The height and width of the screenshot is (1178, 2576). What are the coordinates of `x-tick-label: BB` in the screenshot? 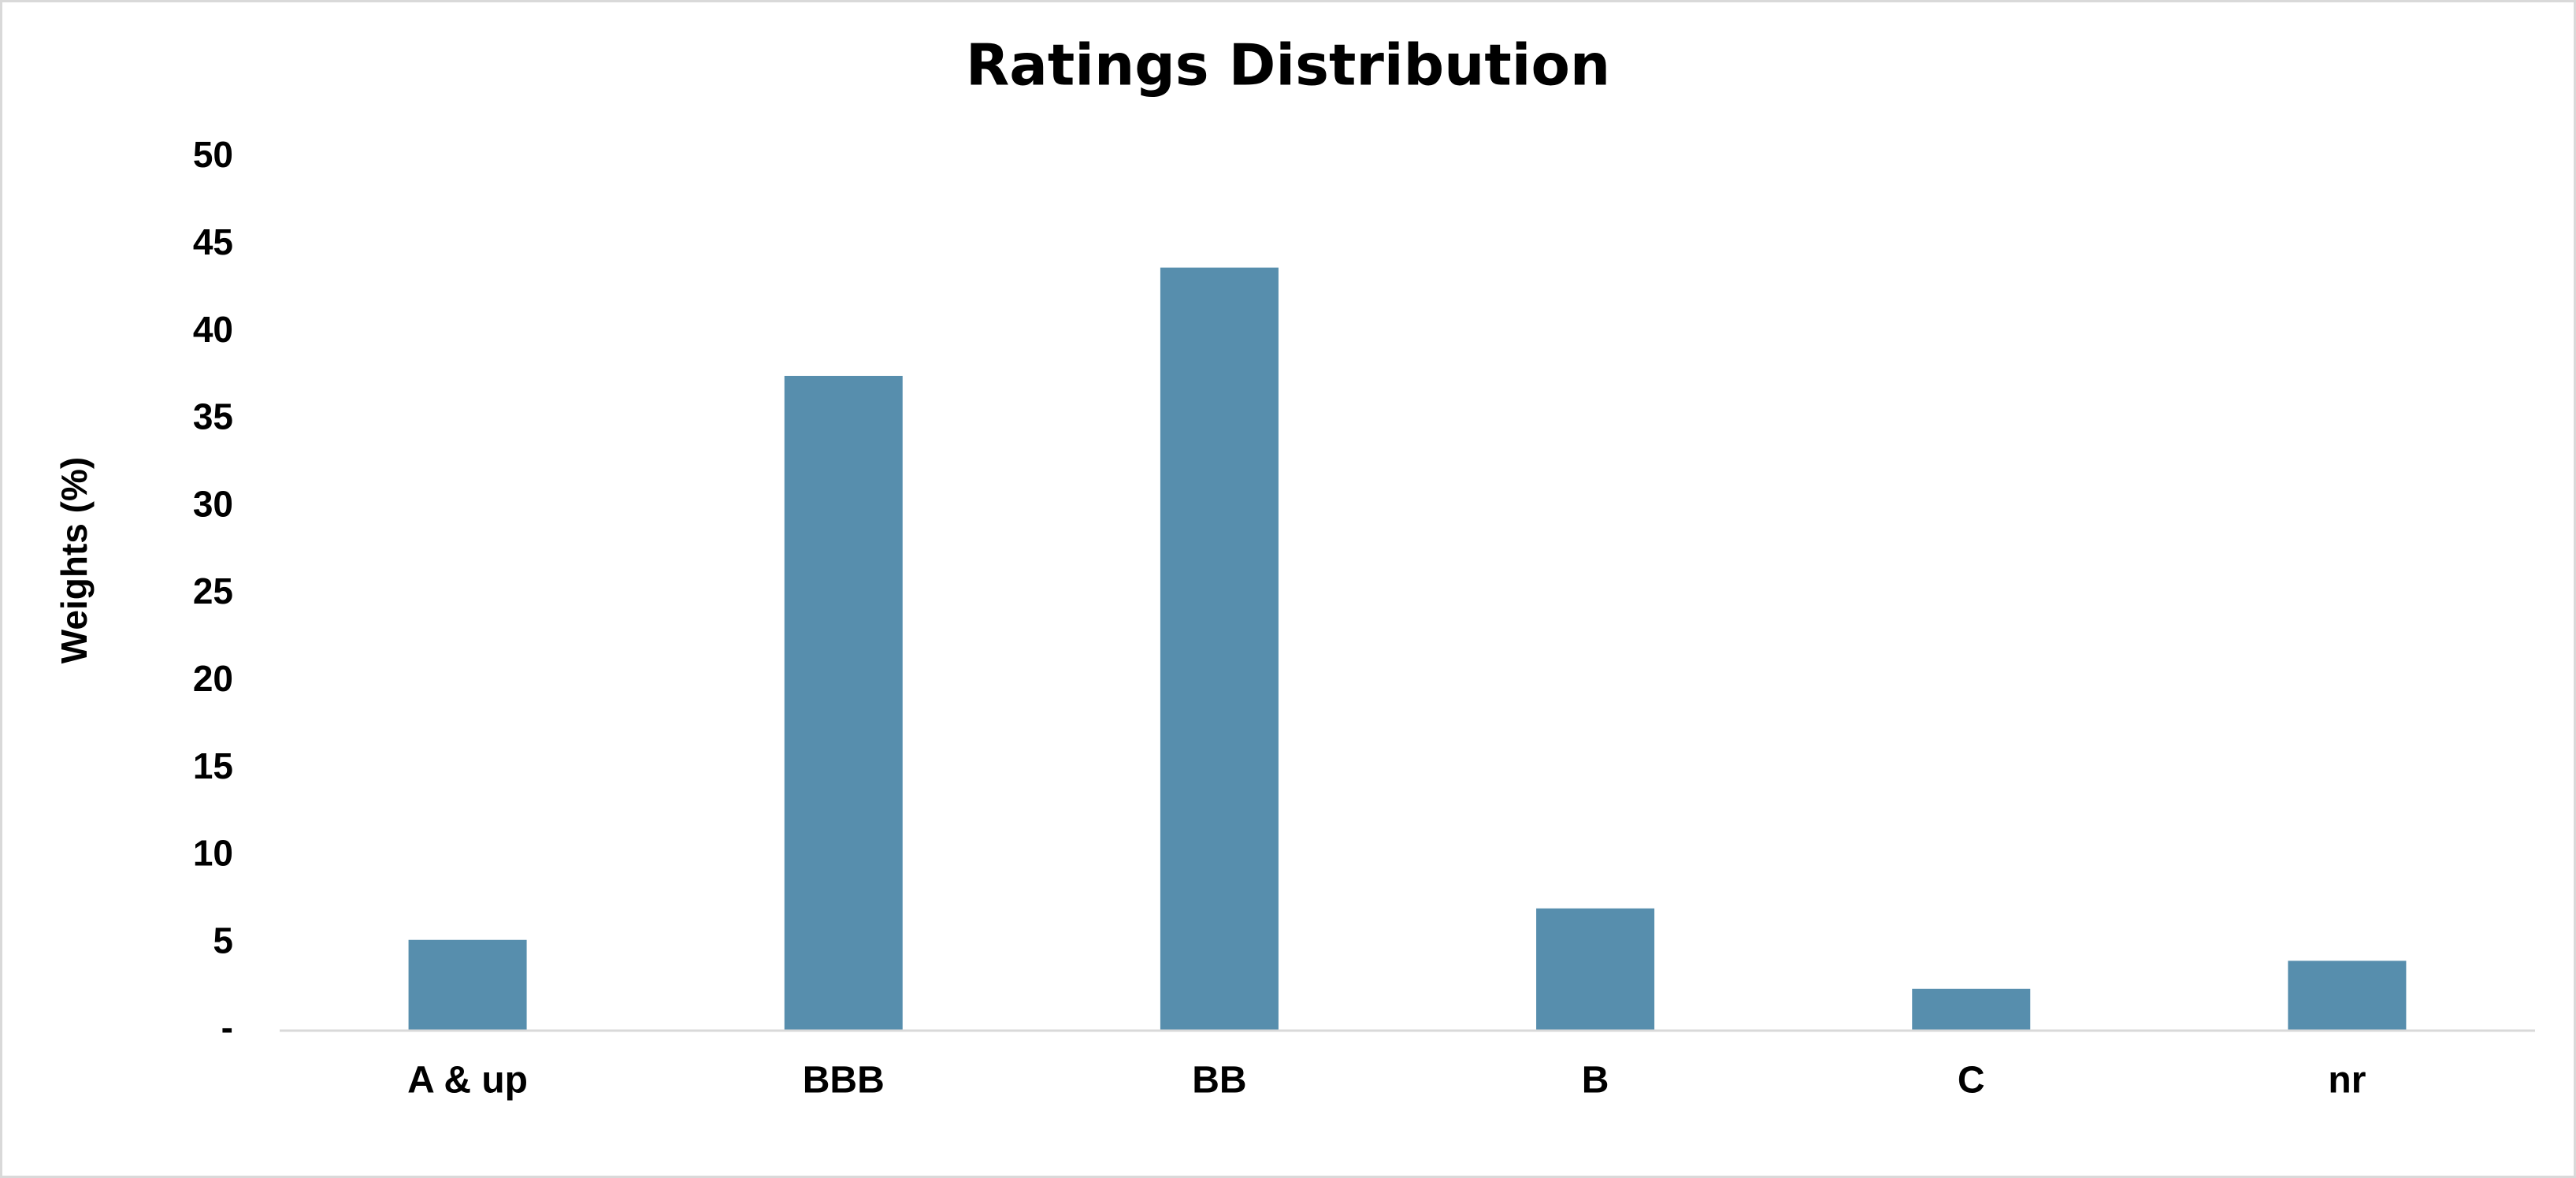 It's located at (1219, 1081).